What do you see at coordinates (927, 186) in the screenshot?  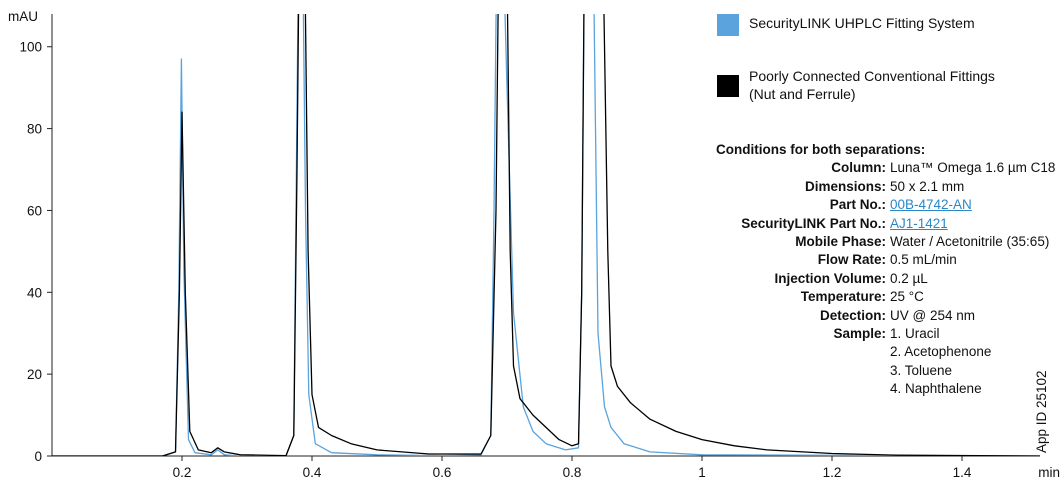 I see `condition-value: 50 x 2.1 mm` at bounding box center [927, 186].